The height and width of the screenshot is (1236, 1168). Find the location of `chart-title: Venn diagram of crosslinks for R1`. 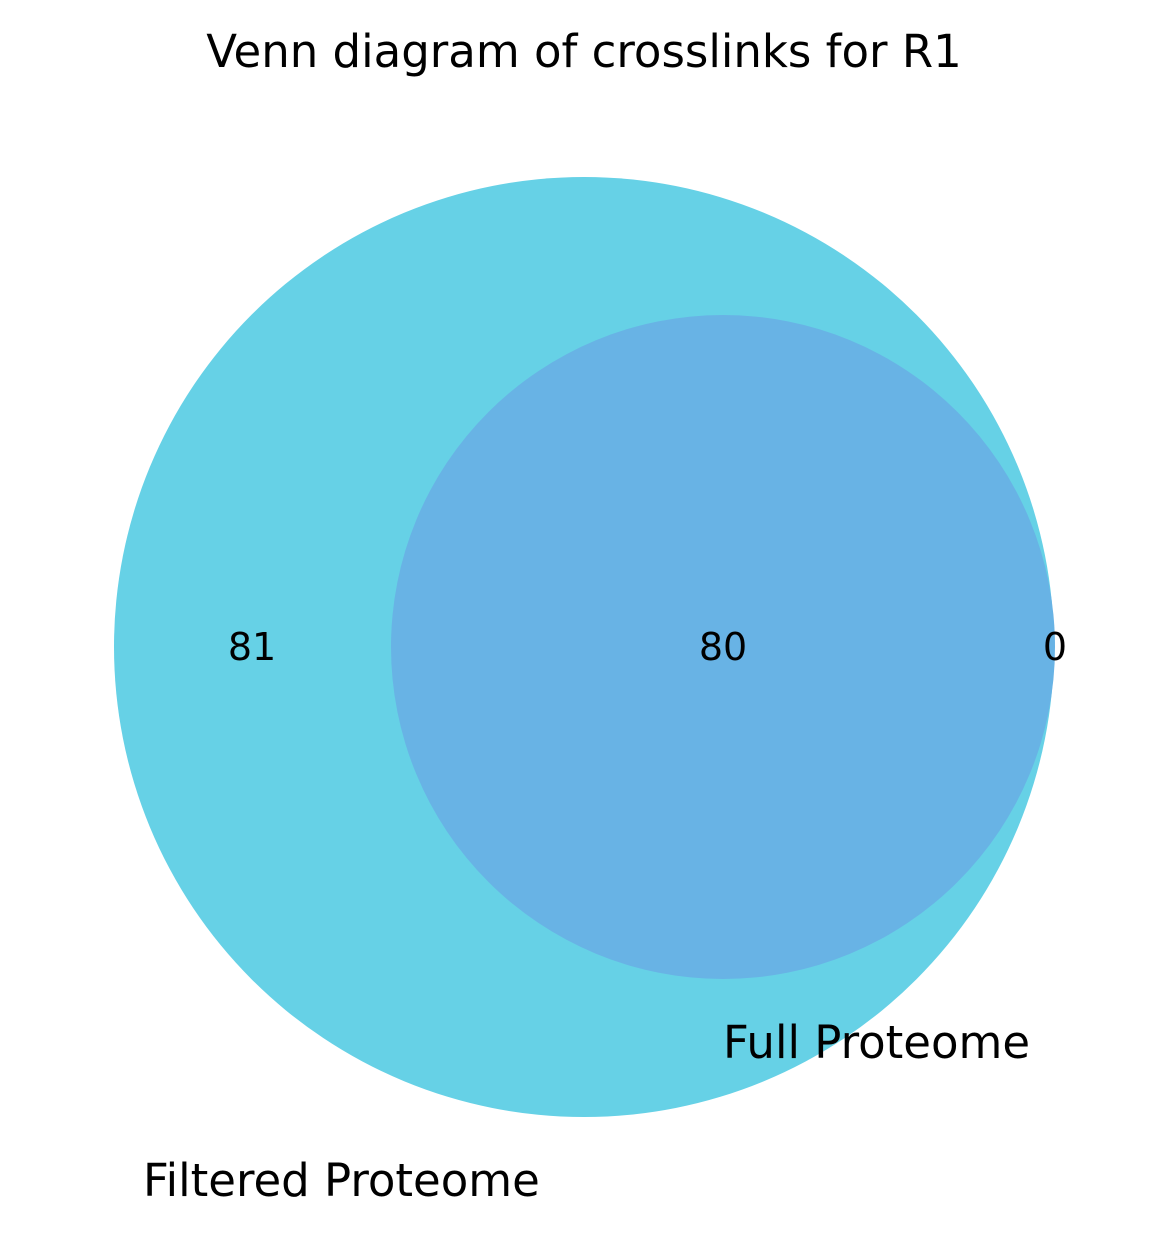

chart-title: Venn diagram of crosslinks for R1 is located at coordinates (584, 51).